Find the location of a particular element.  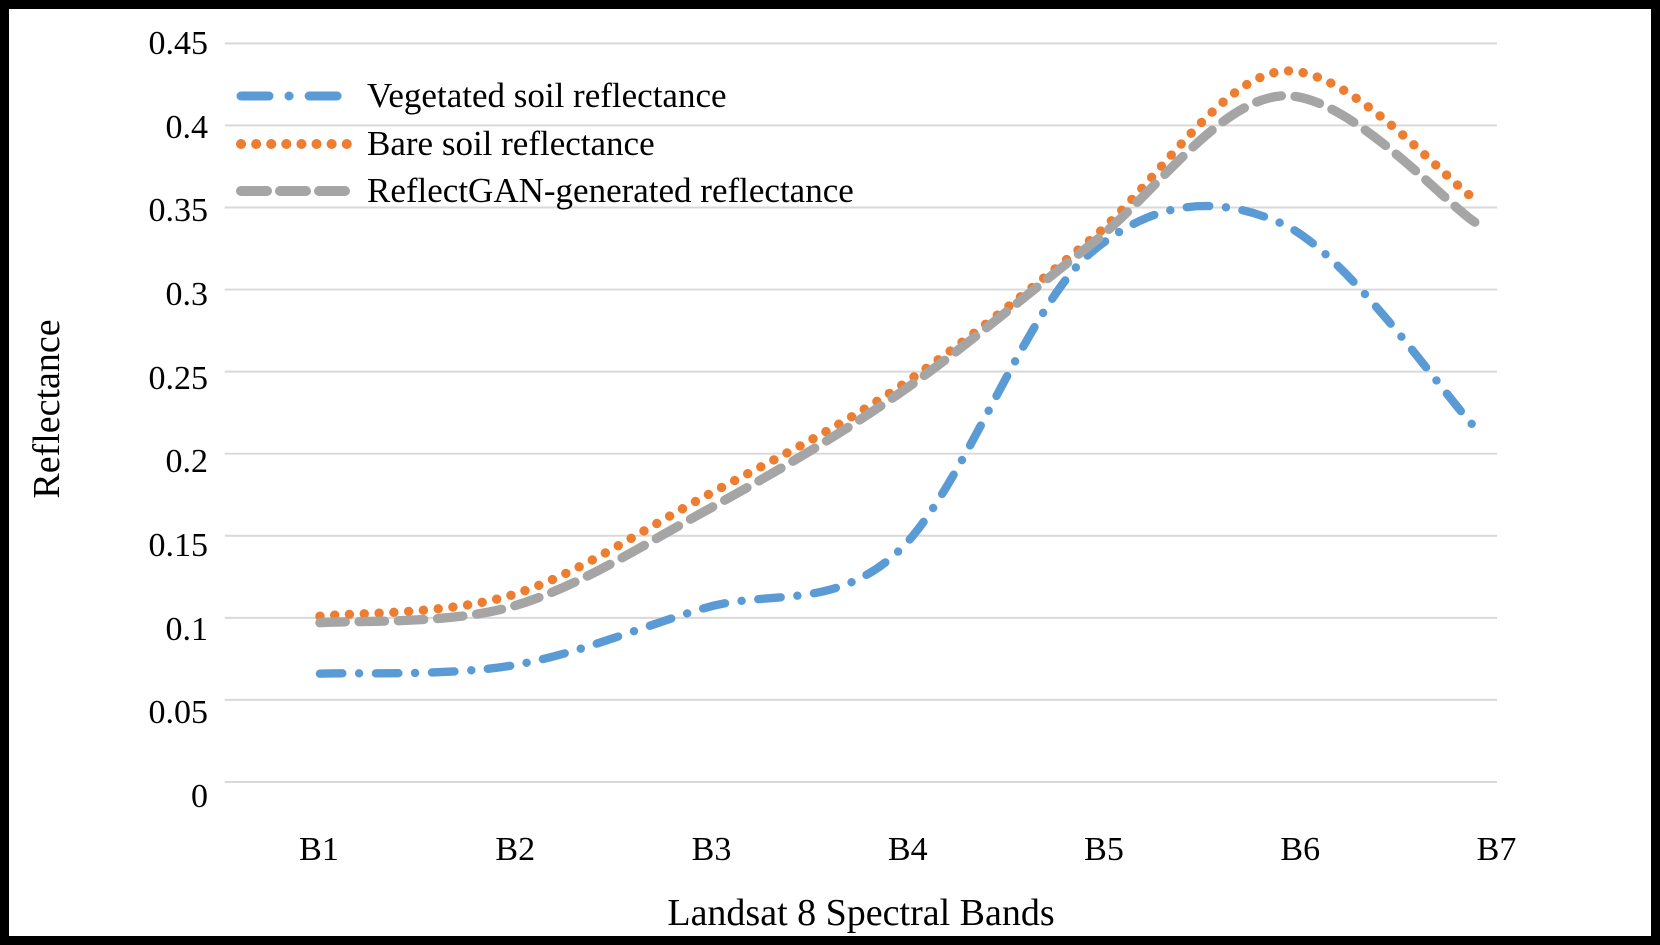

legend-item: ReflectGAN-generated reflectance is located at coordinates (544, 191).